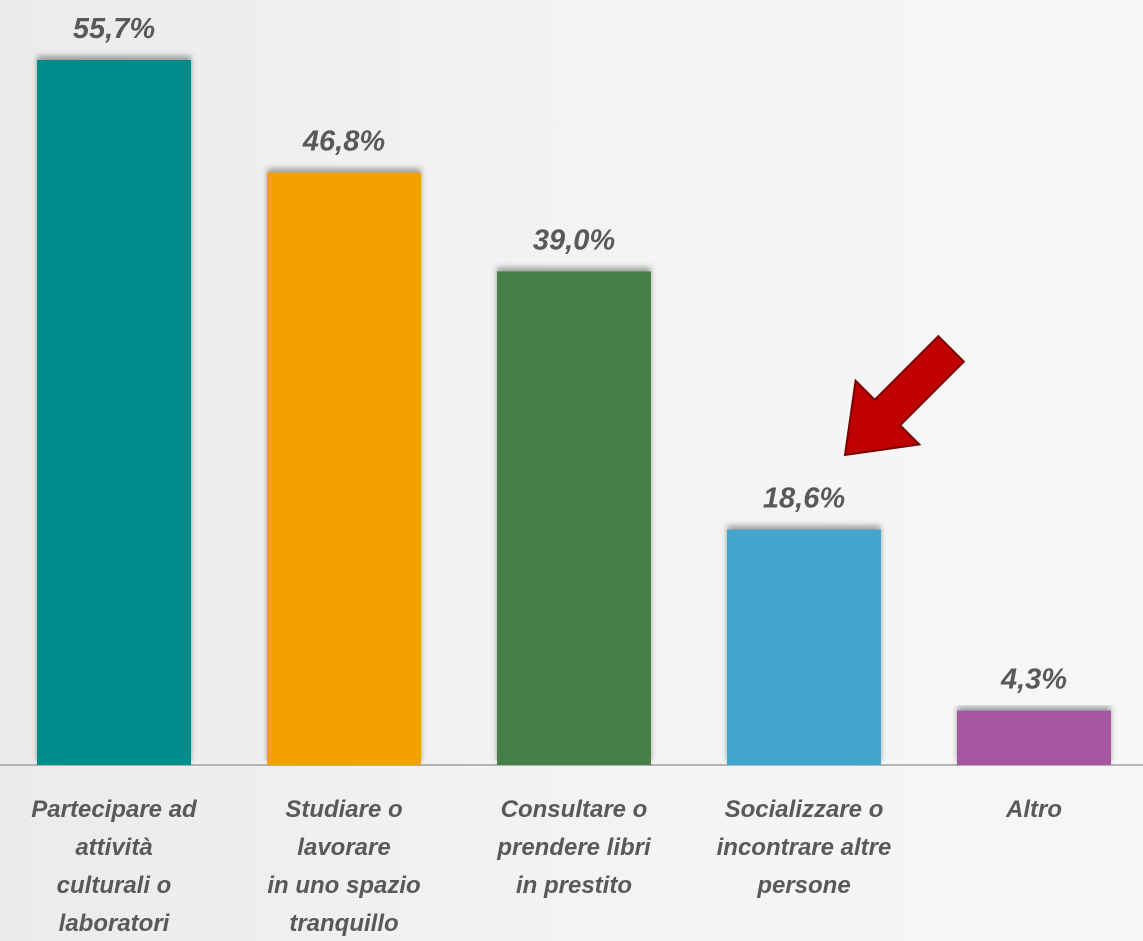 The width and height of the screenshot is (1143, 941). Describe the element at coordinates (804, 847) in the screenshot. I see `x-tick-label: Socializzare o incontrare altre persone` at that location.